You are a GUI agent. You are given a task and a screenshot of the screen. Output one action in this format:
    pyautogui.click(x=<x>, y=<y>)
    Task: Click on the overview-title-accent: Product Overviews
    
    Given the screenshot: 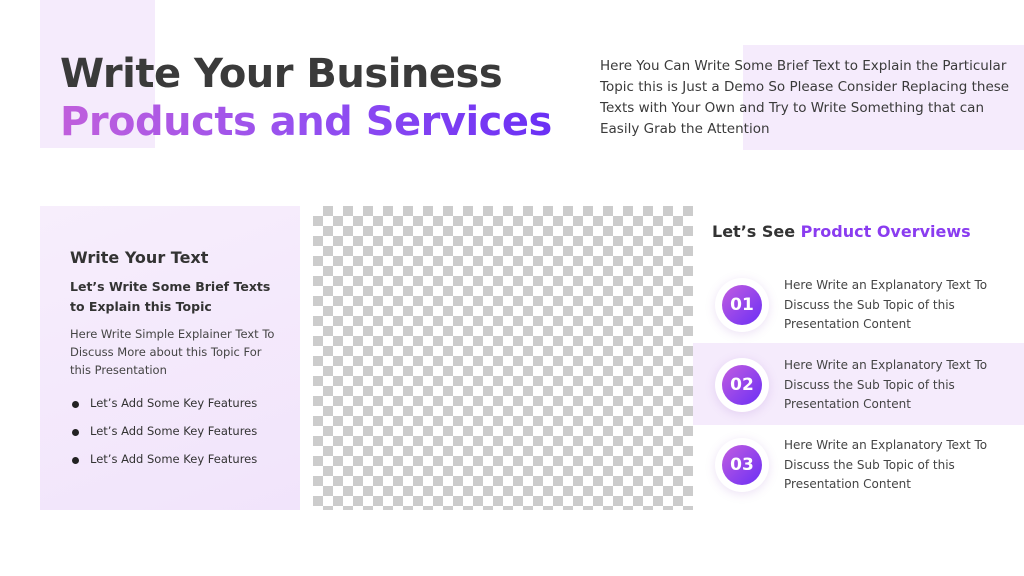 What is the action you would take?
    pyautogui.click(x=885, y=231)
    